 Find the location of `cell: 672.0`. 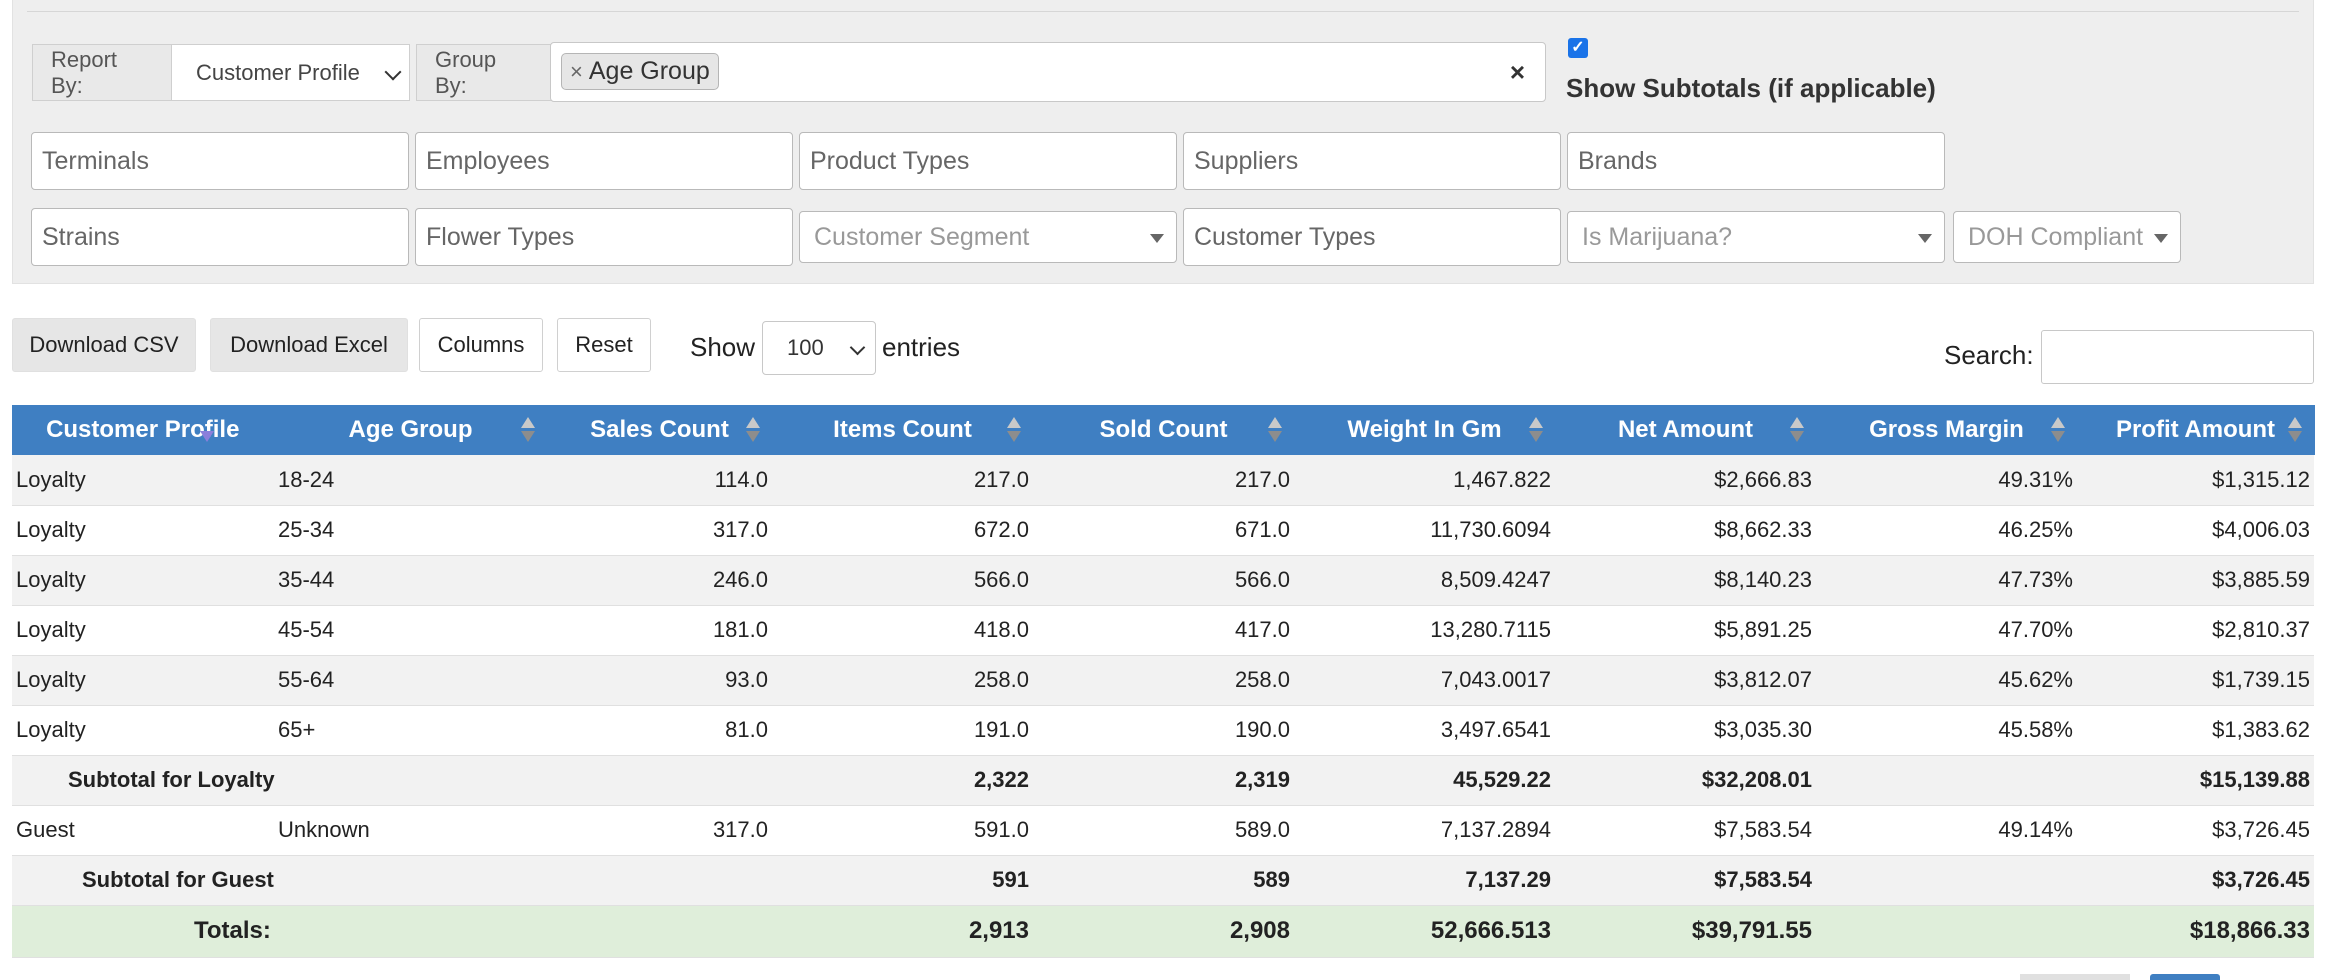

cell: 672.0 is located at coordinates (902, 530).